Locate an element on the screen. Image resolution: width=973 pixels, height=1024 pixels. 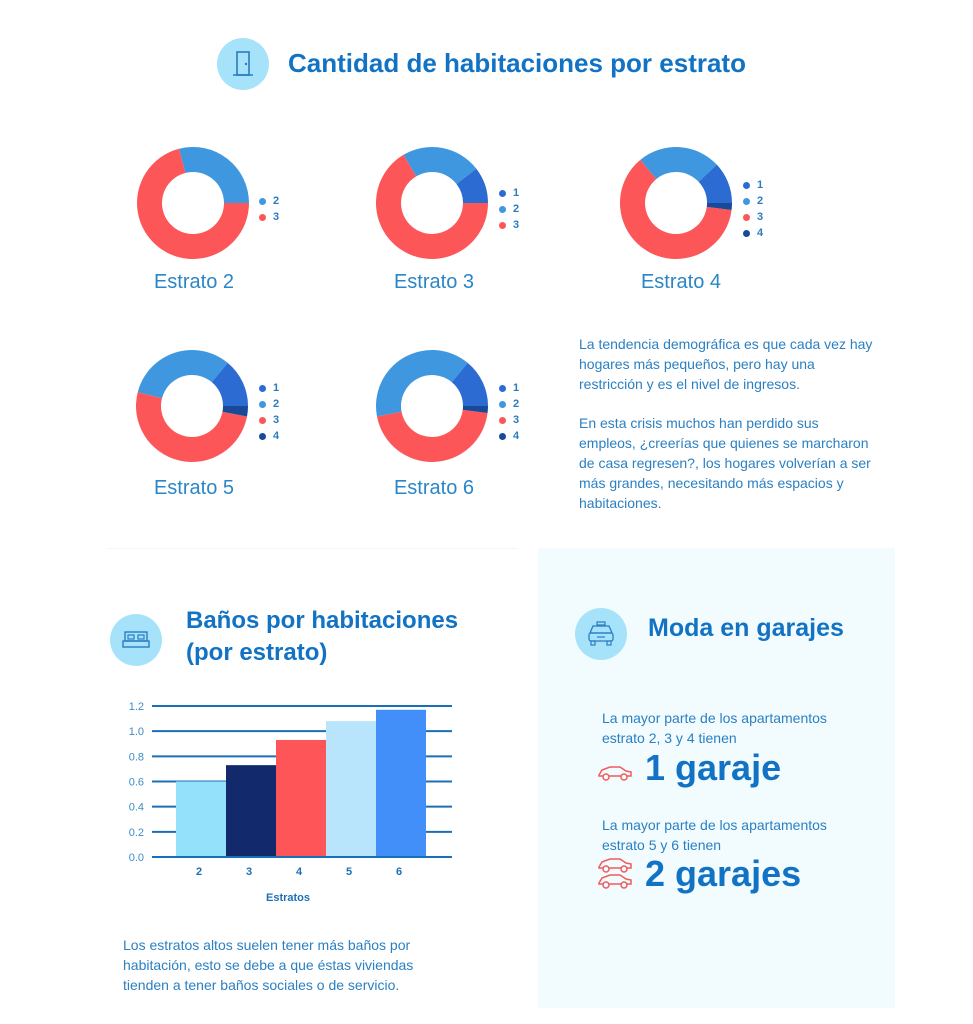
y-tick-label: 0.2 is located at coordinates (136, 833).